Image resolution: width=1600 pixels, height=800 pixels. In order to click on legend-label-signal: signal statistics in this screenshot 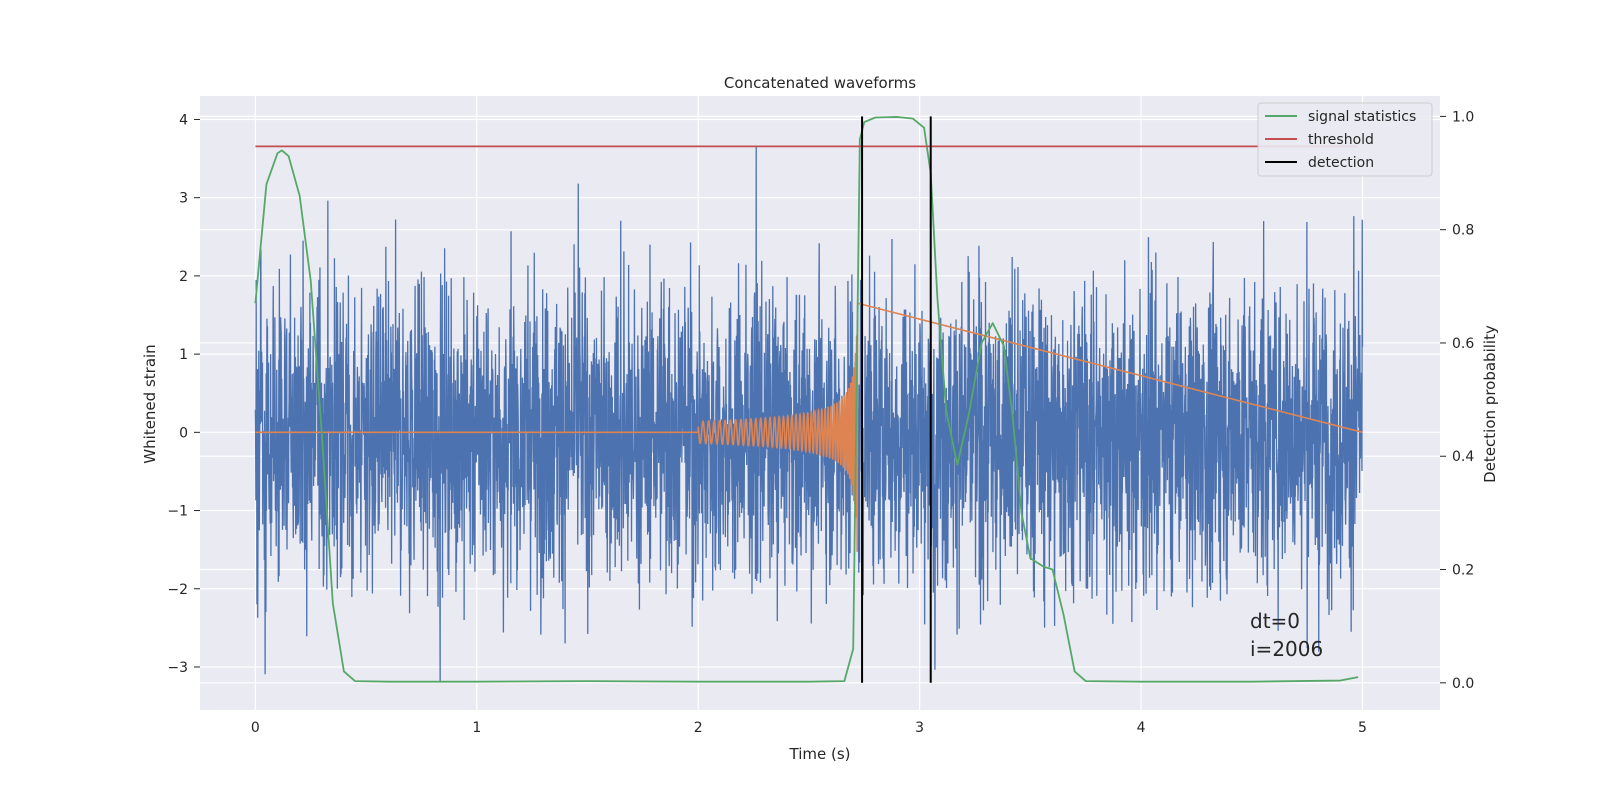, I will do `click(1362, 117)`.